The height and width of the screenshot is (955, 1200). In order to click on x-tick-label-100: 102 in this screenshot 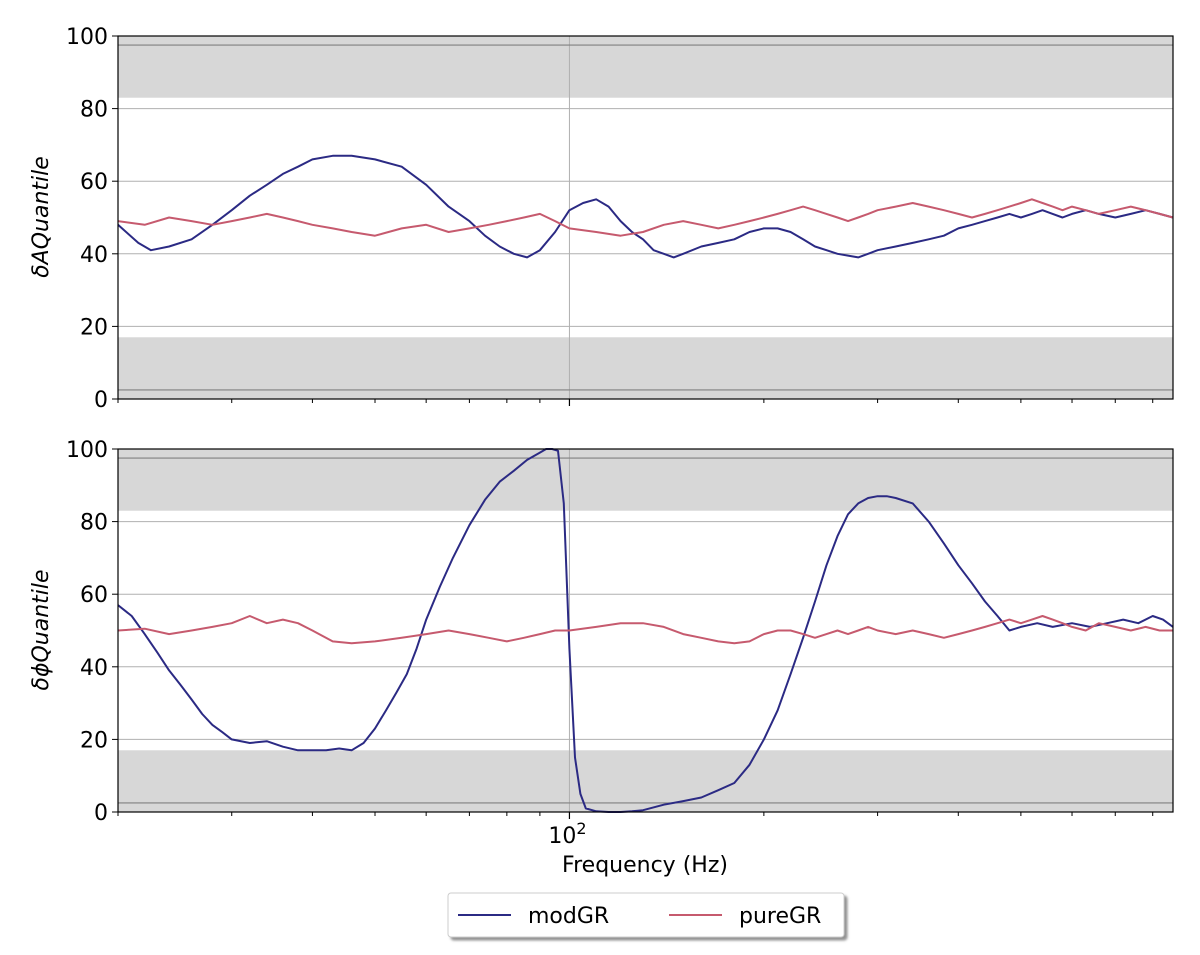, I will do `click(567, 834)`.